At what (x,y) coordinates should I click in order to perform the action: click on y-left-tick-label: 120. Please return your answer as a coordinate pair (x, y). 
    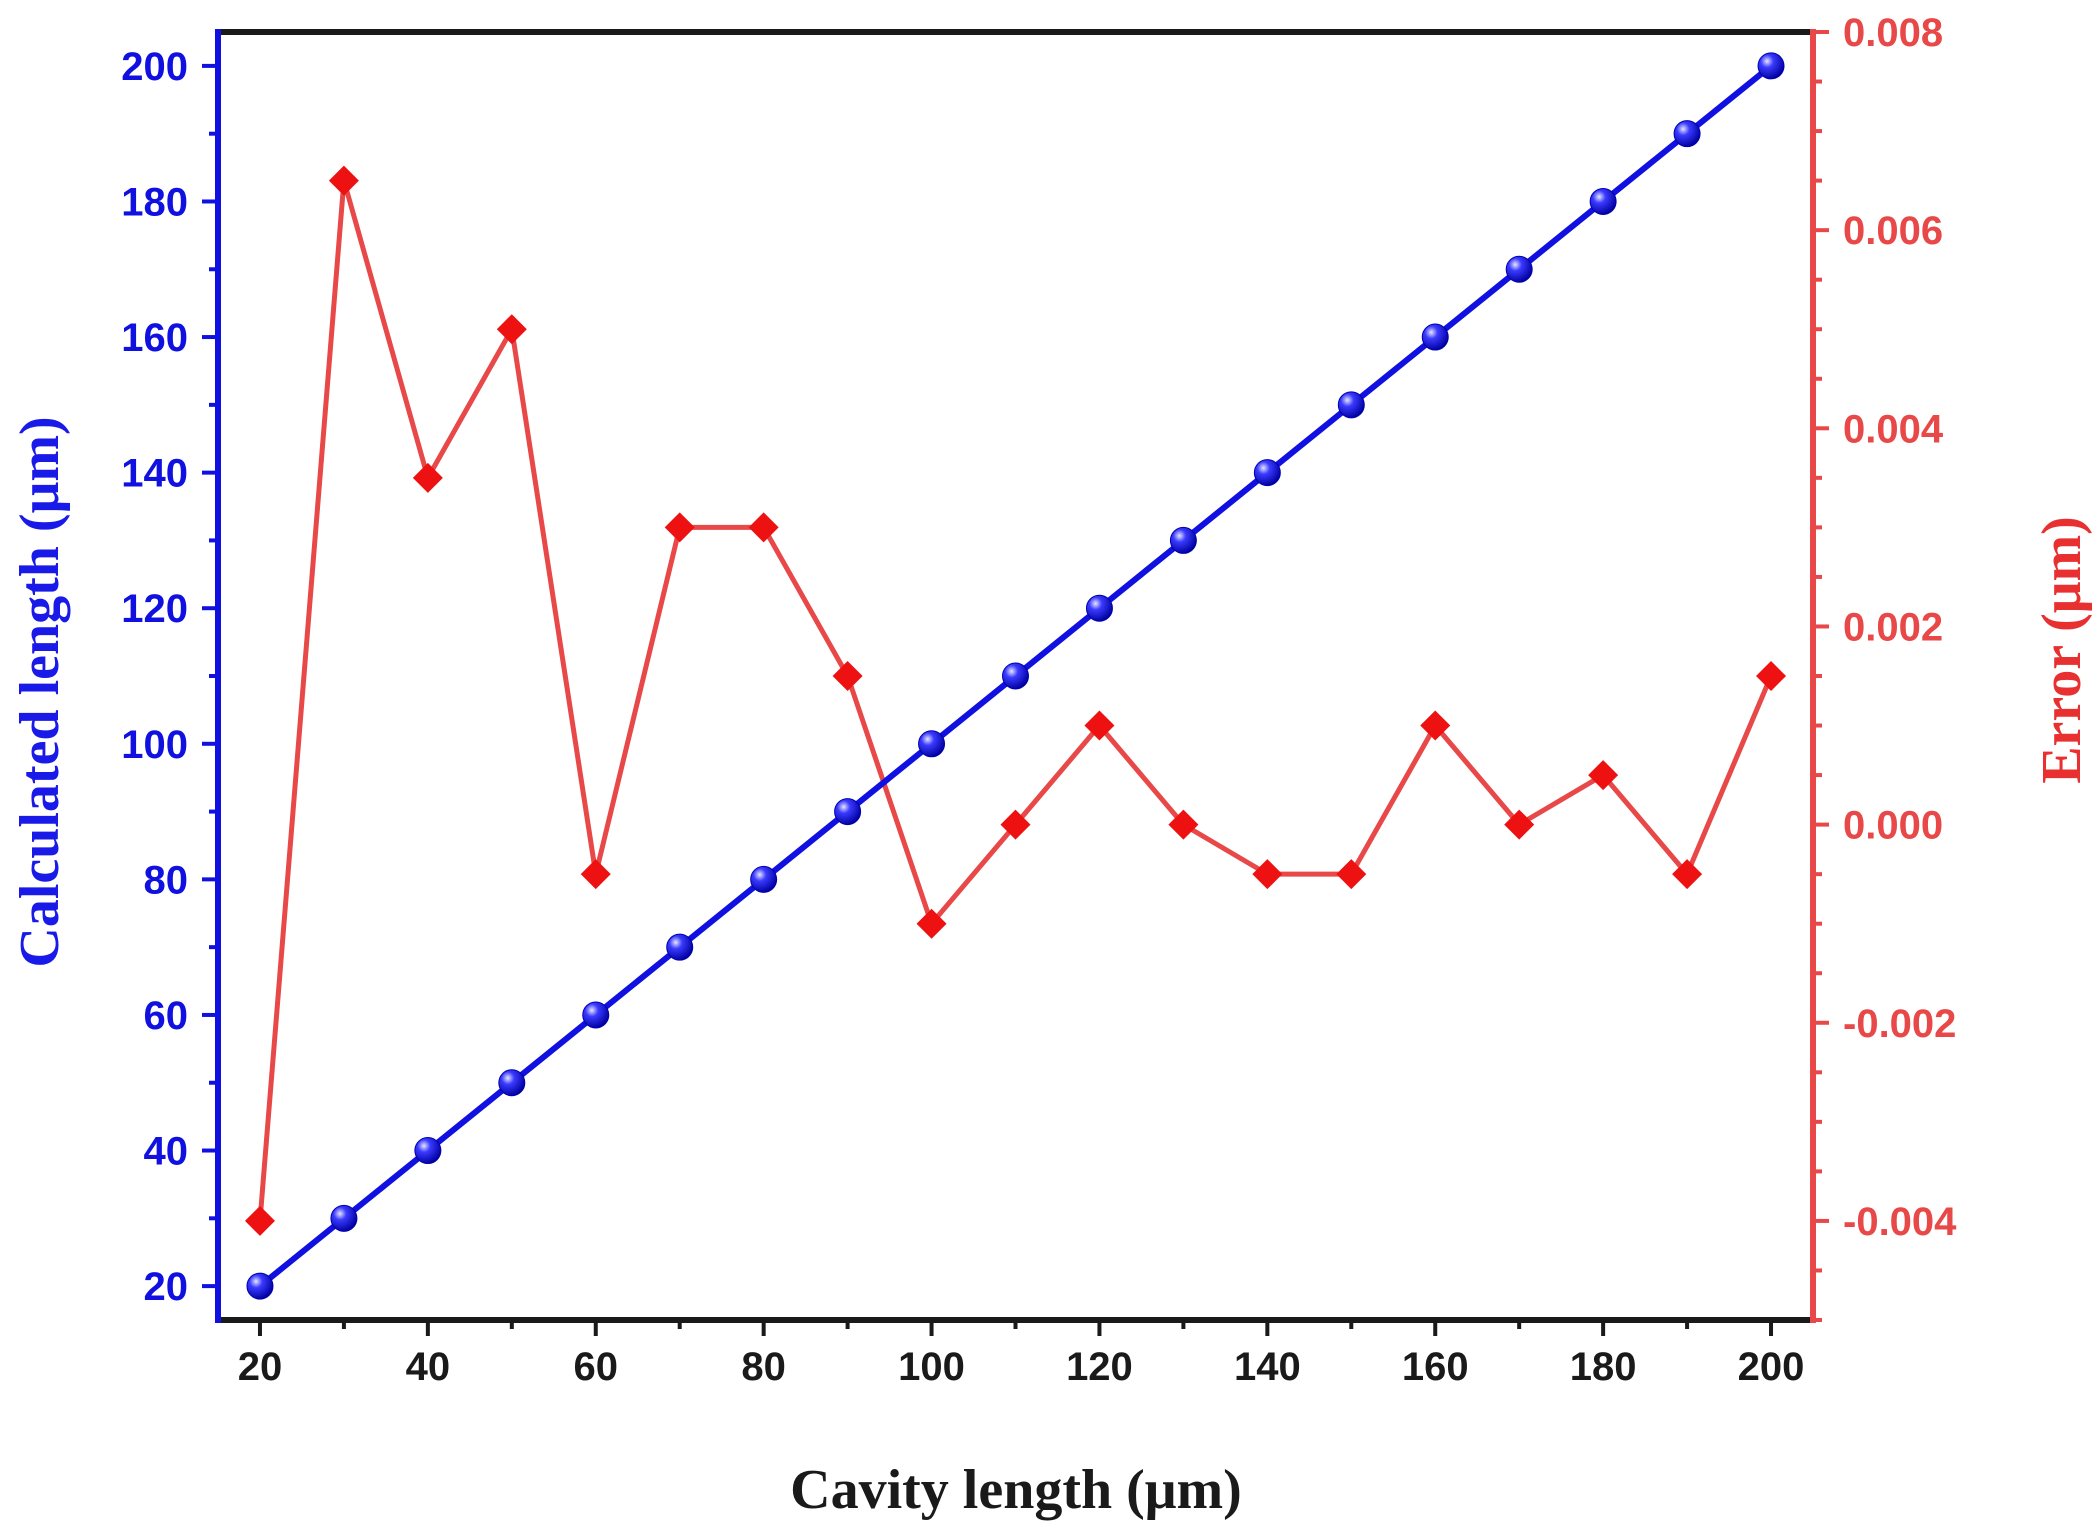
    Looking at the image, I should click on (154, 609).